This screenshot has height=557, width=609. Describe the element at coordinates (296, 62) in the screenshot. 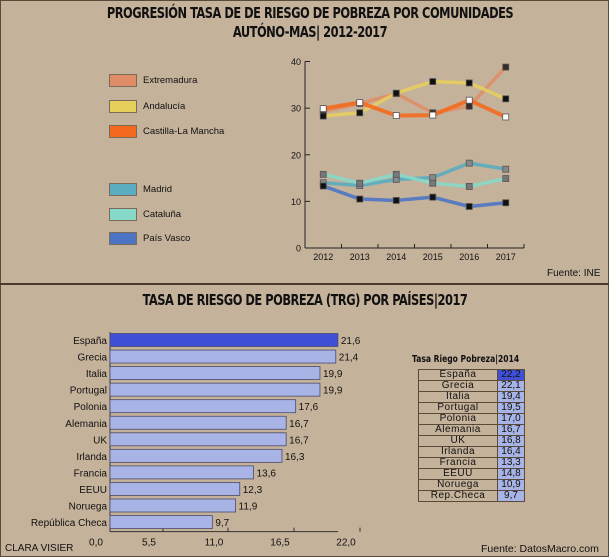

I see `y-tick-label: 40` at that location.